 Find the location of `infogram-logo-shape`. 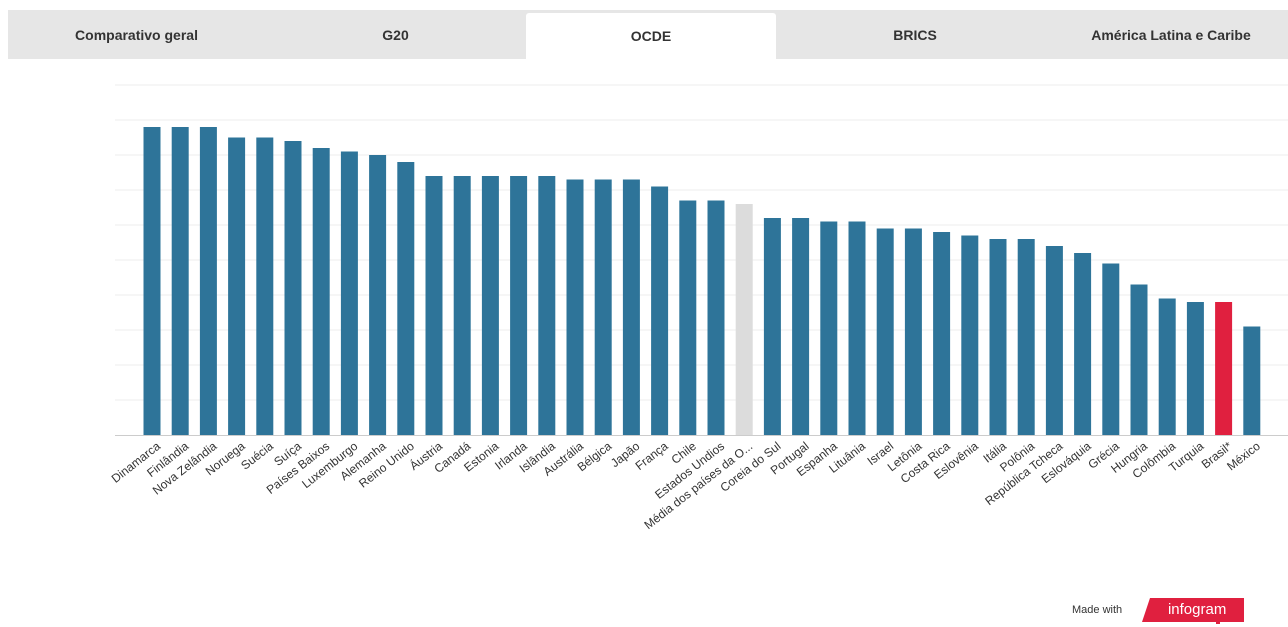

infogram-logo-shape is located at coordinates (1193, 611).